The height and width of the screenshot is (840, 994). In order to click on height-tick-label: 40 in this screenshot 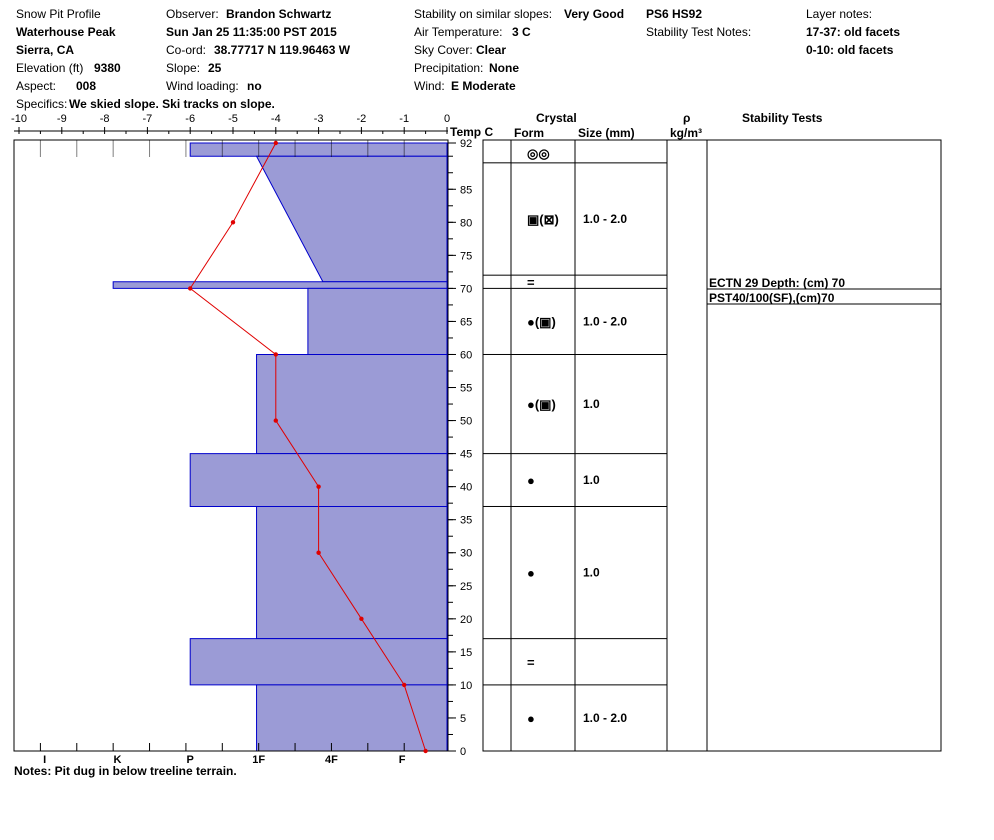, I will do `click(466, 488)`.